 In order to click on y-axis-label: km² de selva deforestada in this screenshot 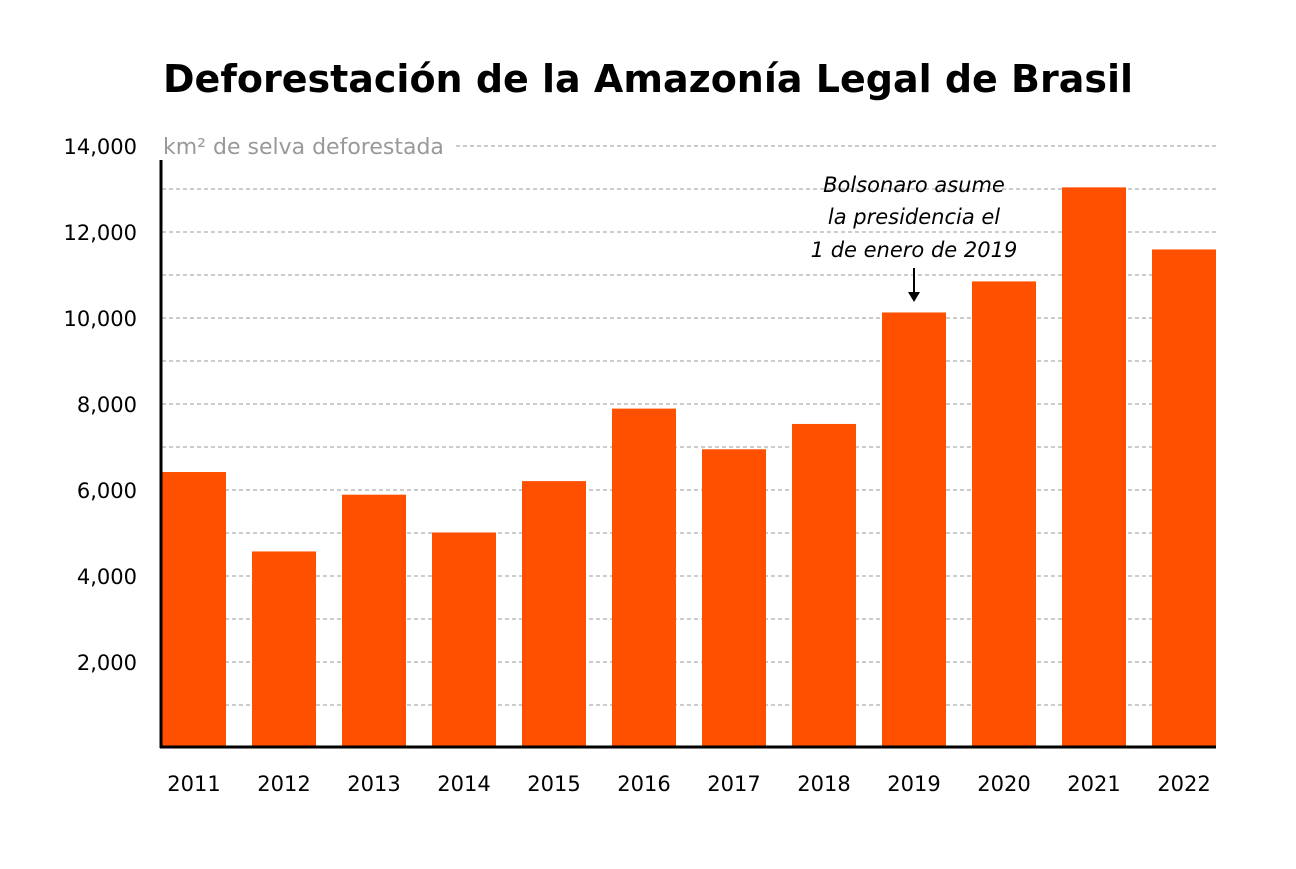, I will do `click(303, 147)`.